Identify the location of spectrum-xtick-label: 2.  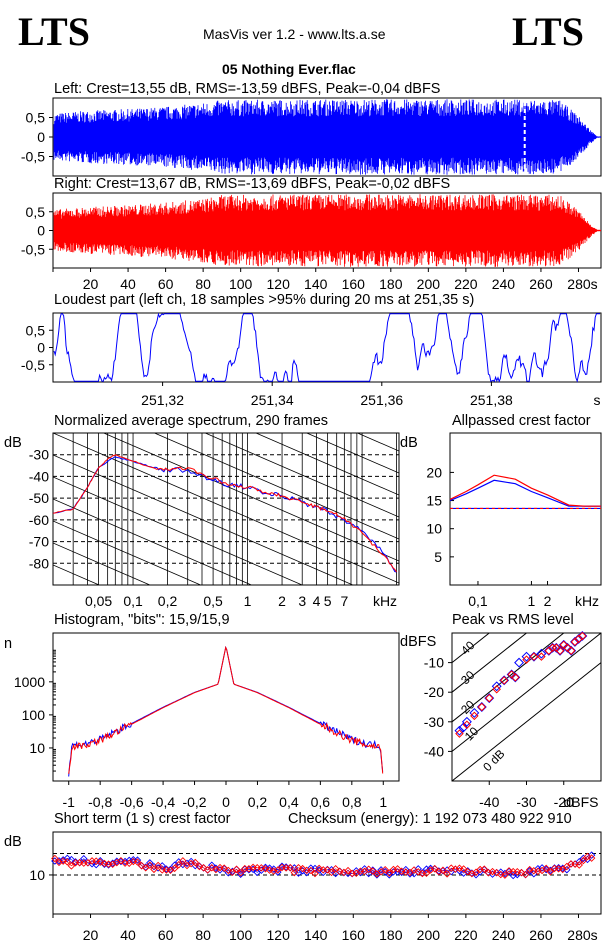
(282, 601).